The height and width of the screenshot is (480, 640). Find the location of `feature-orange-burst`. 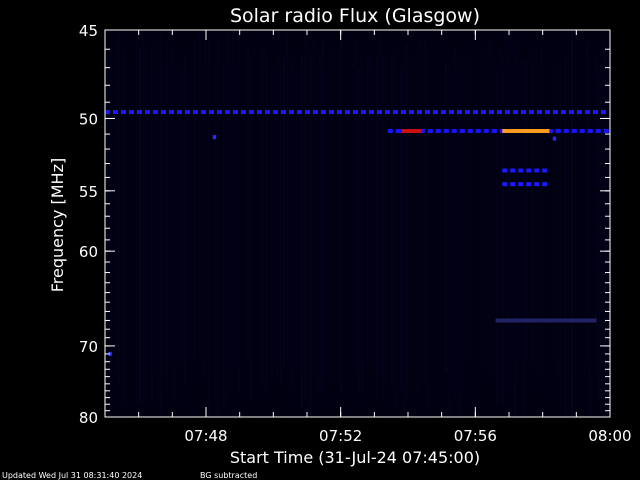

feature-orange-burst is located at coordinates (526, 130).